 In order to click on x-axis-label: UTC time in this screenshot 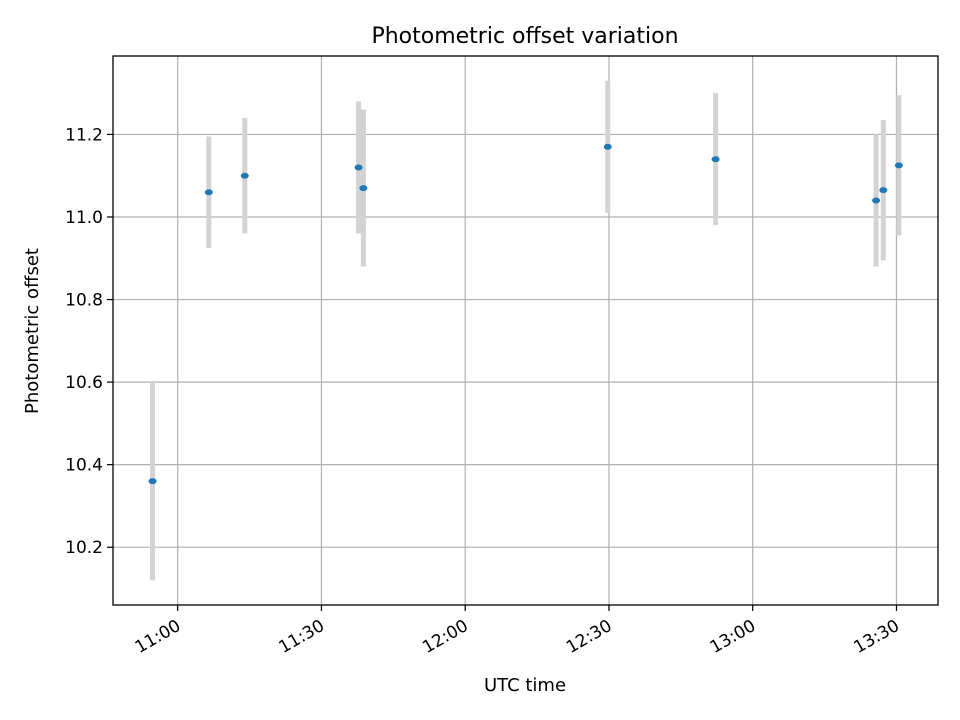, I will do `click(525, 685)`.